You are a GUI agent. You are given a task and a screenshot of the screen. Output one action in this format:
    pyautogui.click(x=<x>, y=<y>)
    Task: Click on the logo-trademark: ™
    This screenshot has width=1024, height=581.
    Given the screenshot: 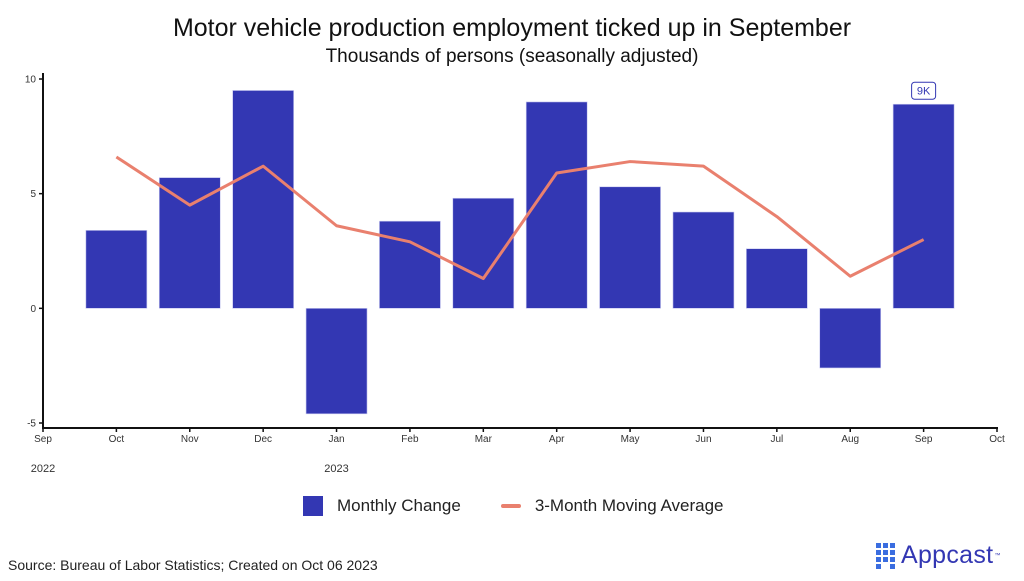 What is the action you would take?
    pyautogui.click(x=997, y=555)
    